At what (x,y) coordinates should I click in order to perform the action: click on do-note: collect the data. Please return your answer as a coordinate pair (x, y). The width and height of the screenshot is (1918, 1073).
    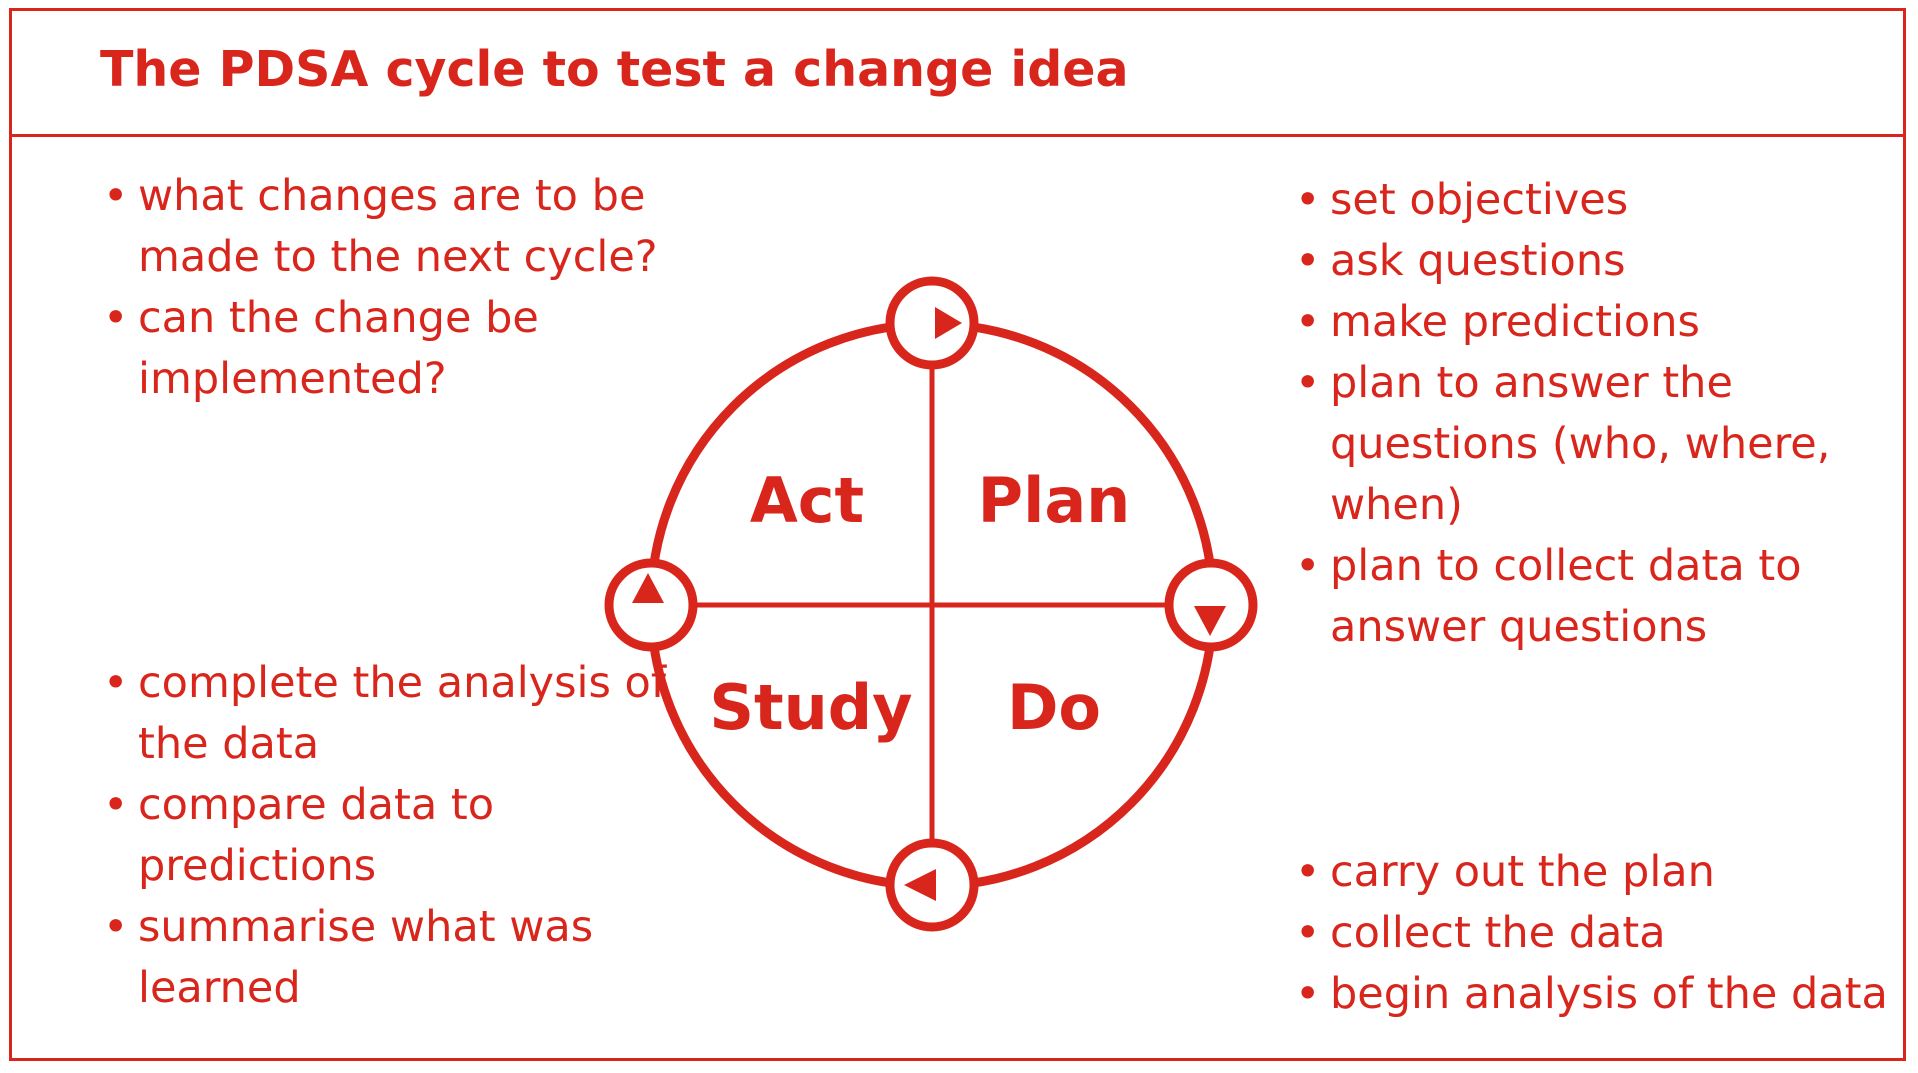
    Looking at the image, I should click on (1602, 933).